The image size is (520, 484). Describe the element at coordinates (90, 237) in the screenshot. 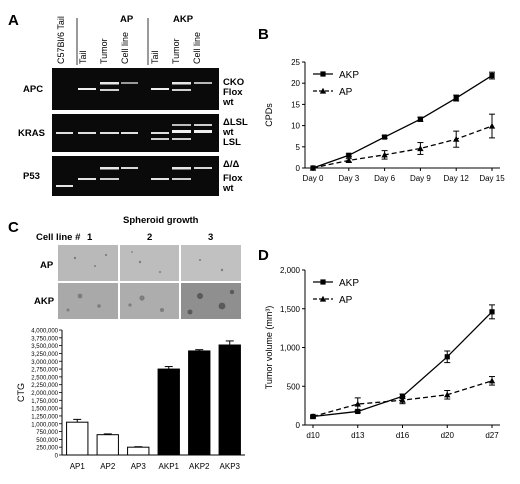

I see `col-label-1: 1` at that location.